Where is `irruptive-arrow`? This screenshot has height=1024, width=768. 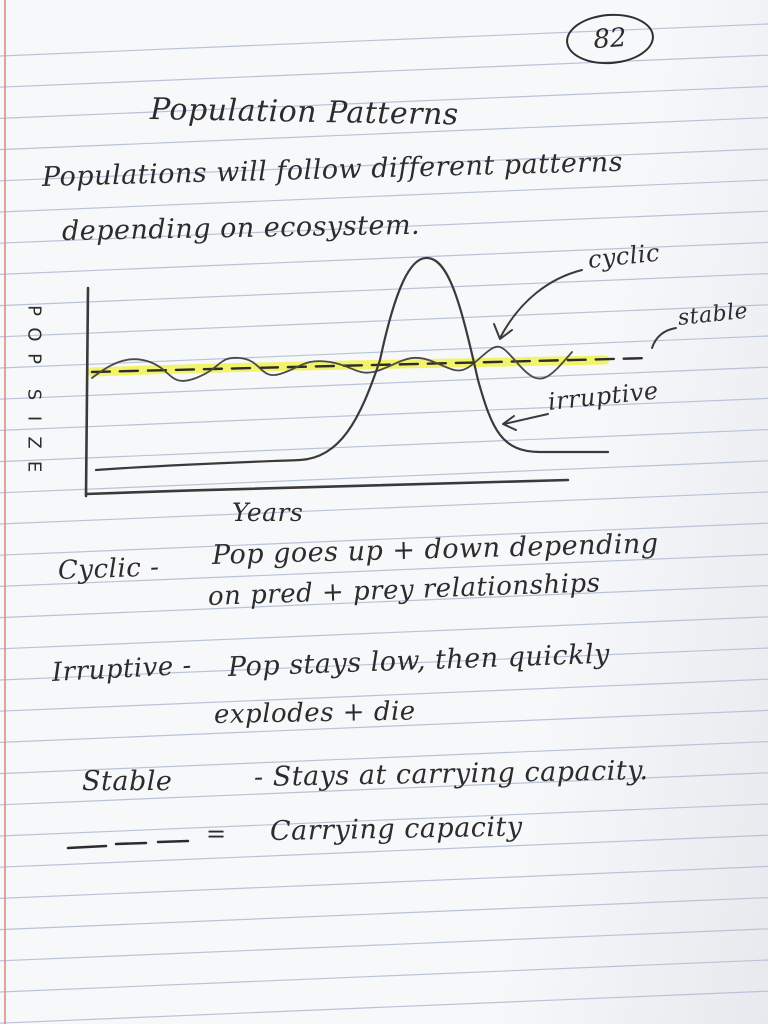 irruptive-arrow is located at coordinates (526, 419).